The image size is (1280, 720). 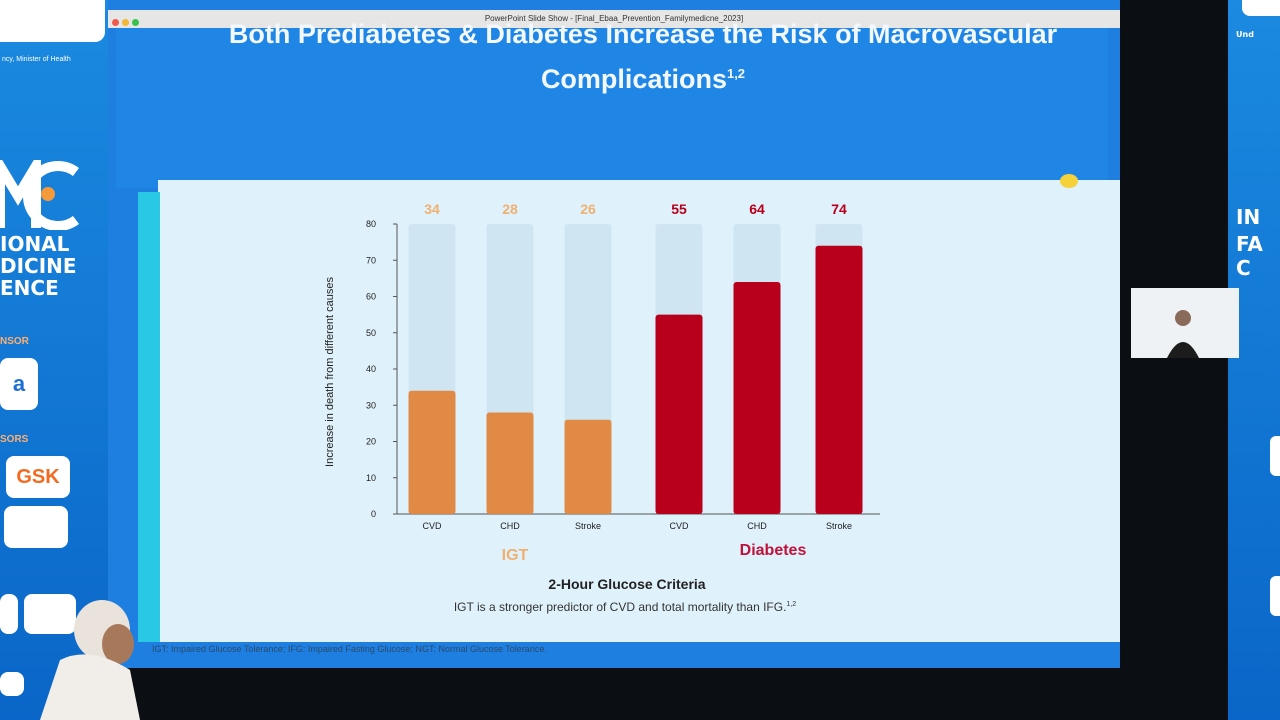 What do you see at coordinates (679, 414) in the screenshot?
I see `bar-diabetes-cvd` at bounding box center [679, 414].